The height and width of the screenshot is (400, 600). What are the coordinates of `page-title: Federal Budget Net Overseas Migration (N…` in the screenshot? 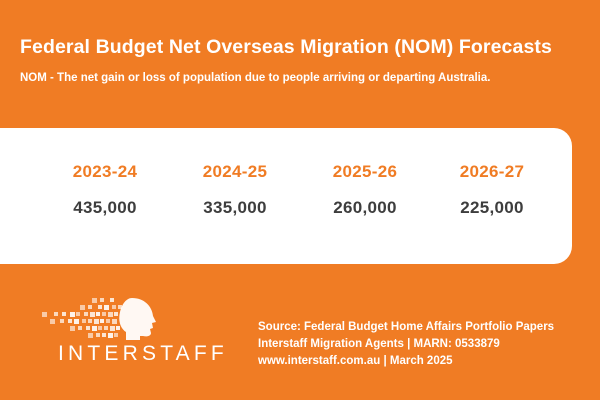 It's located at (286, 47).